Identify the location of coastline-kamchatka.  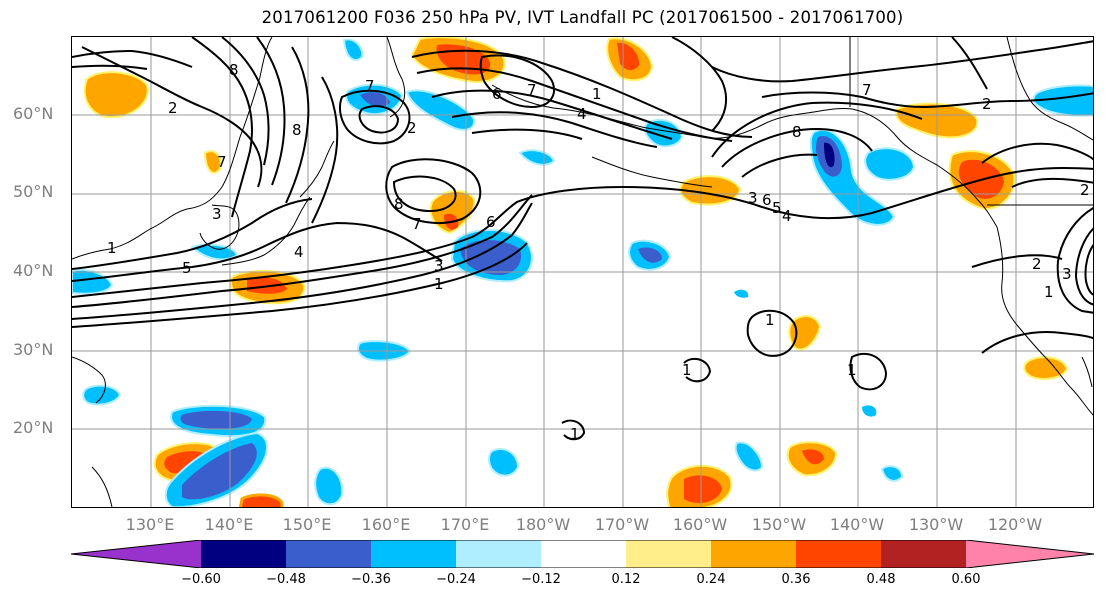
(396, 77).